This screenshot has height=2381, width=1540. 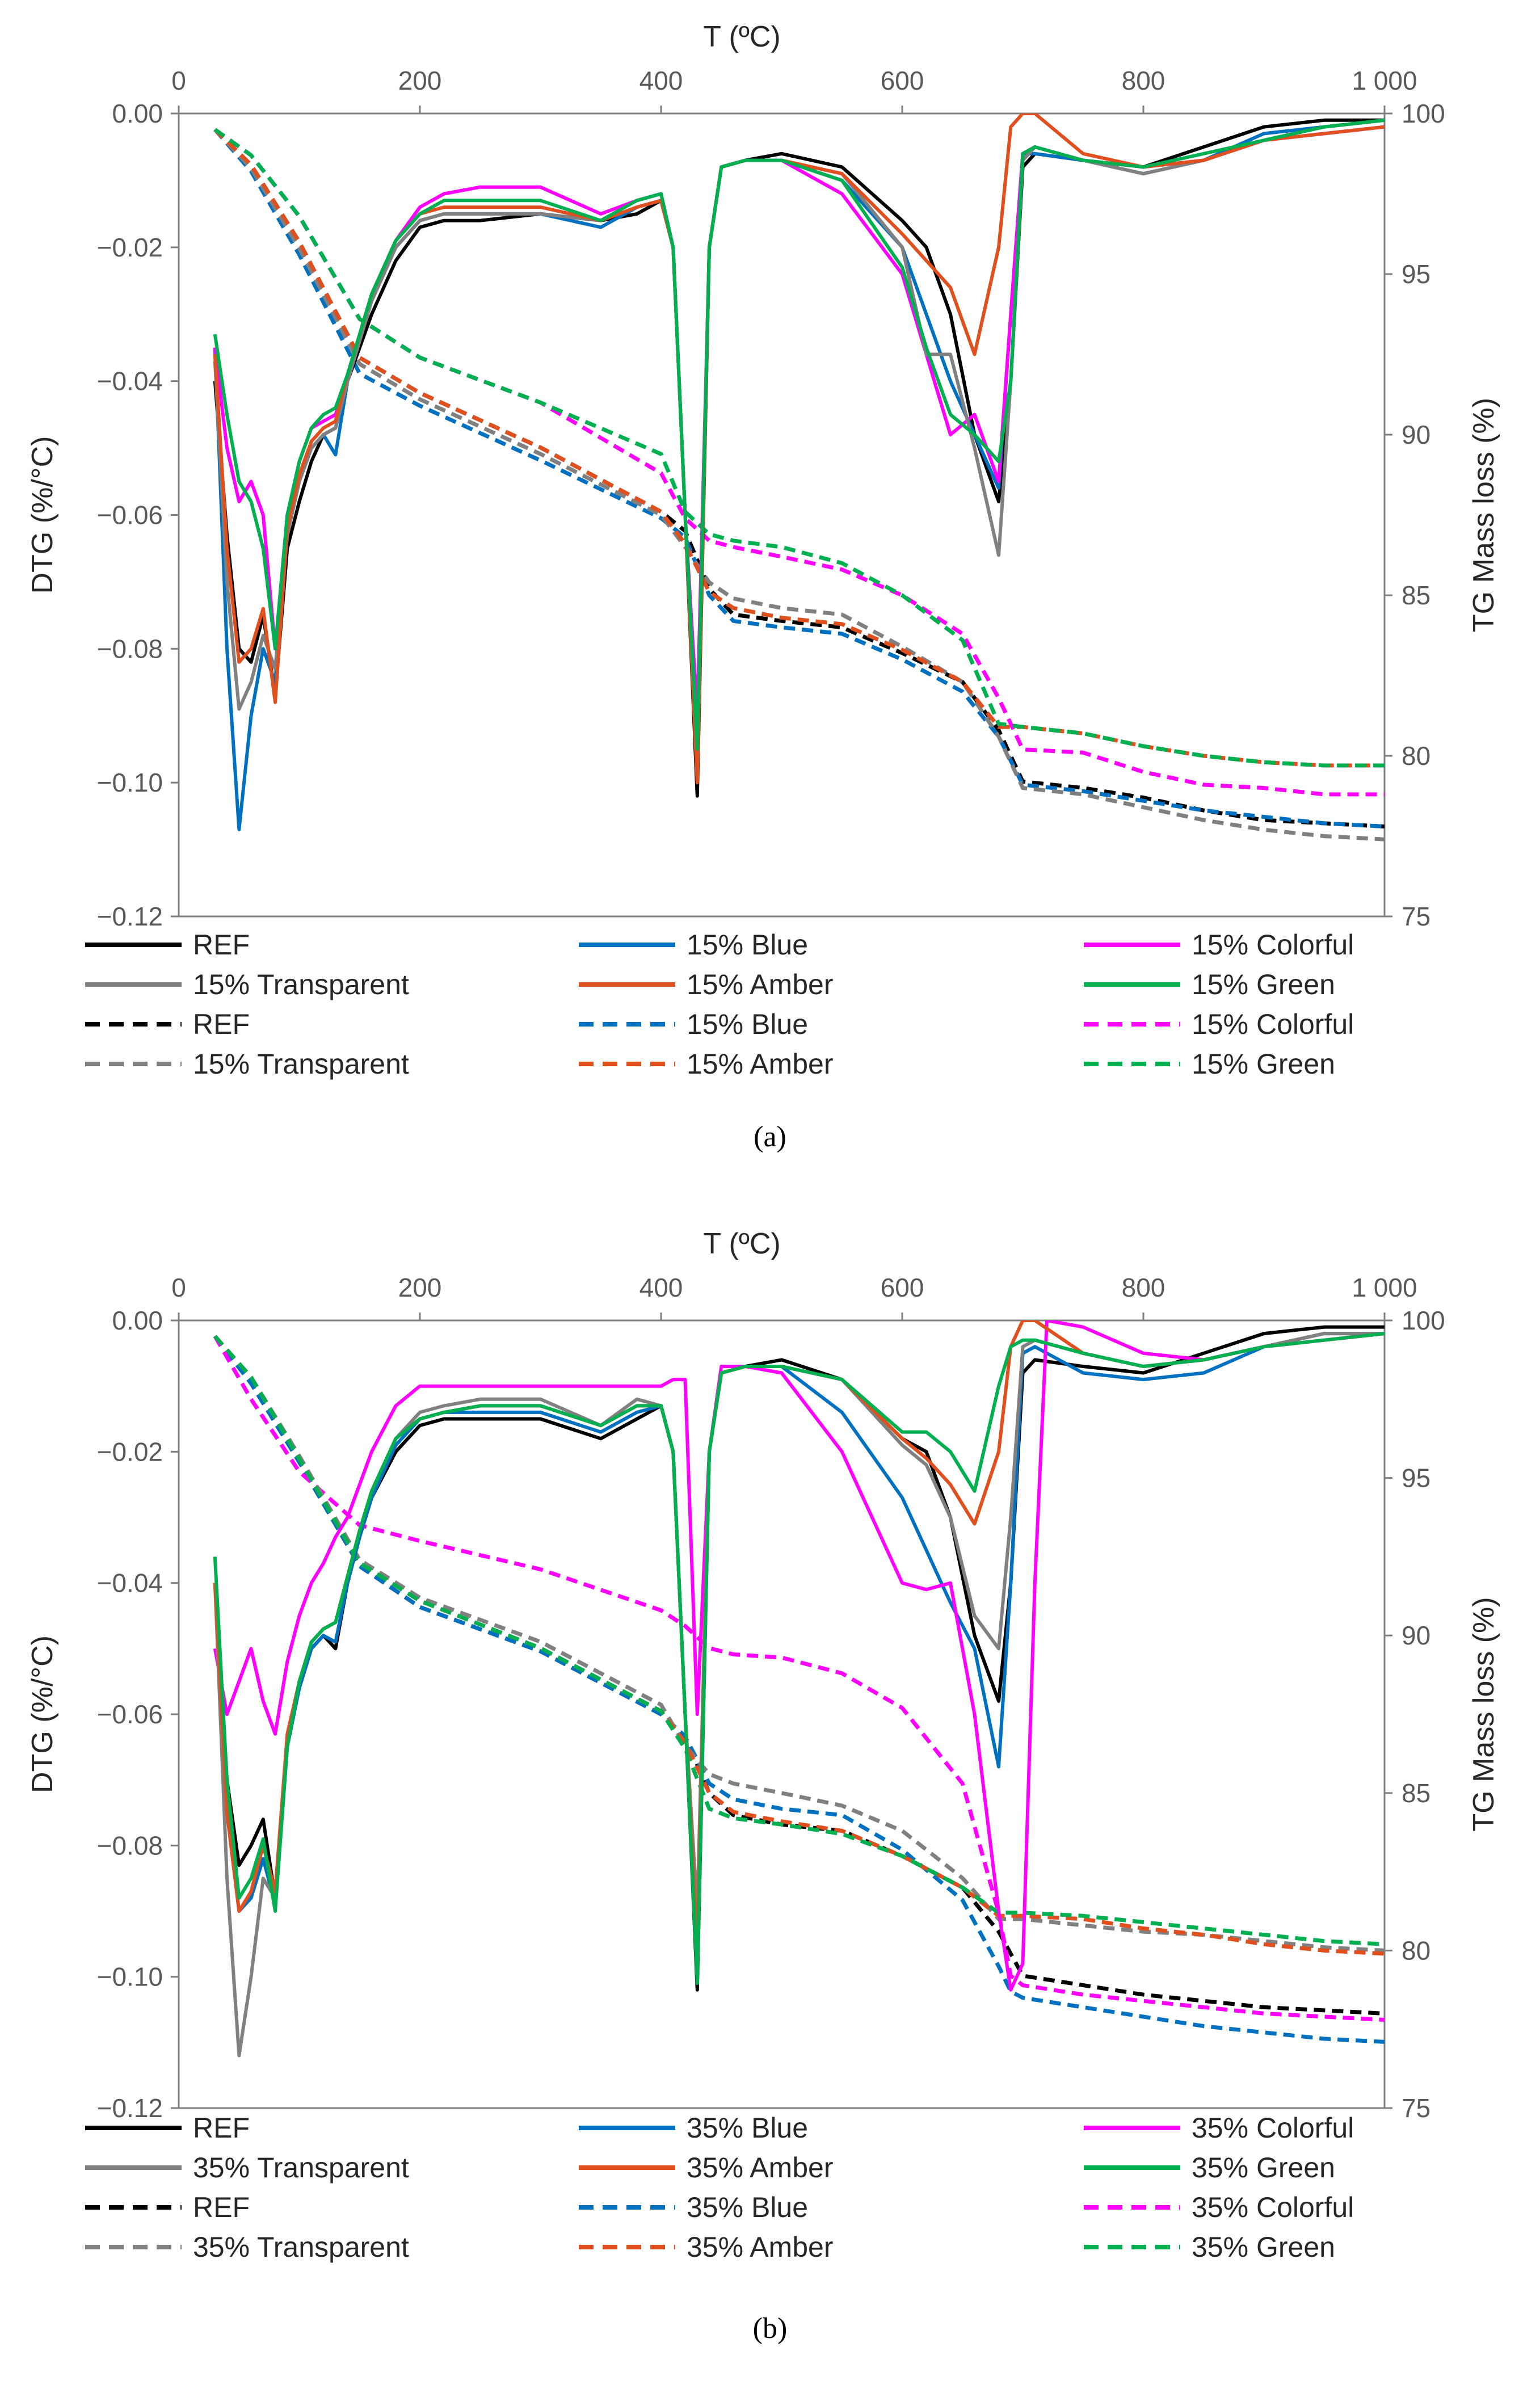 What do you see at coordinates (770, 1137) in the screenshot?
I see `panel-caption: (a)` at bounding box center [770, 1137].